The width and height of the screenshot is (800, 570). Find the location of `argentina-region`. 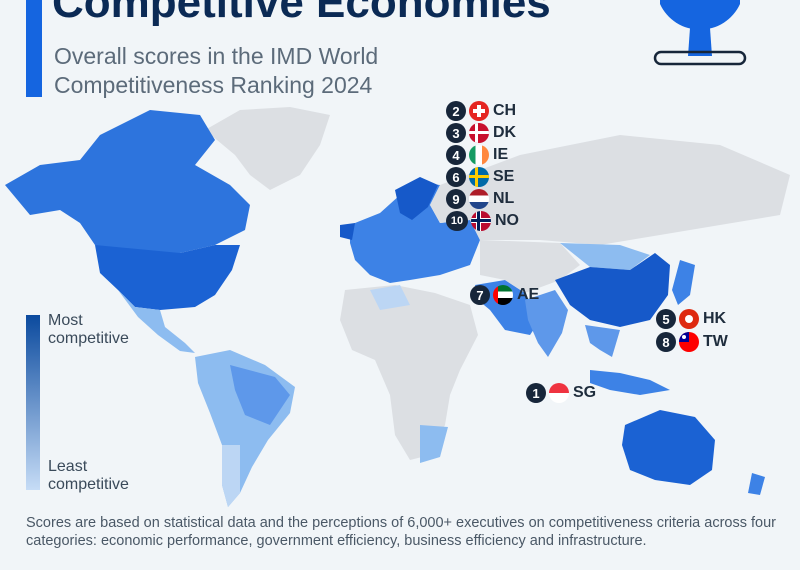

argentina-region is located at coordinates (231, 476).